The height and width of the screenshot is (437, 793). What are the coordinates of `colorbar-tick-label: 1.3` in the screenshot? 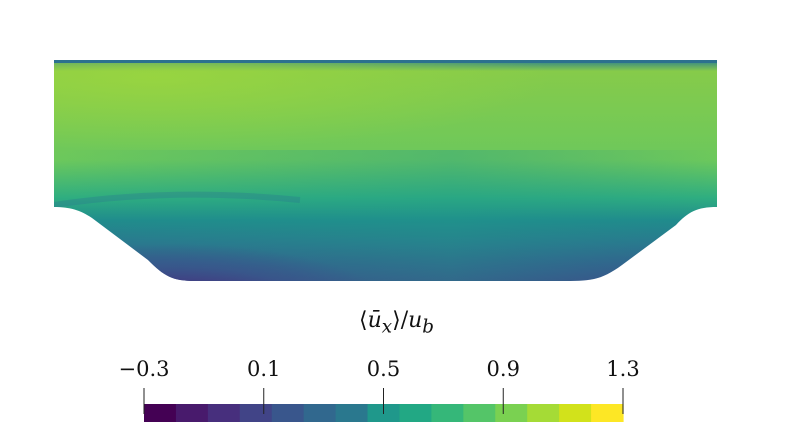 It's located at (623, 369).